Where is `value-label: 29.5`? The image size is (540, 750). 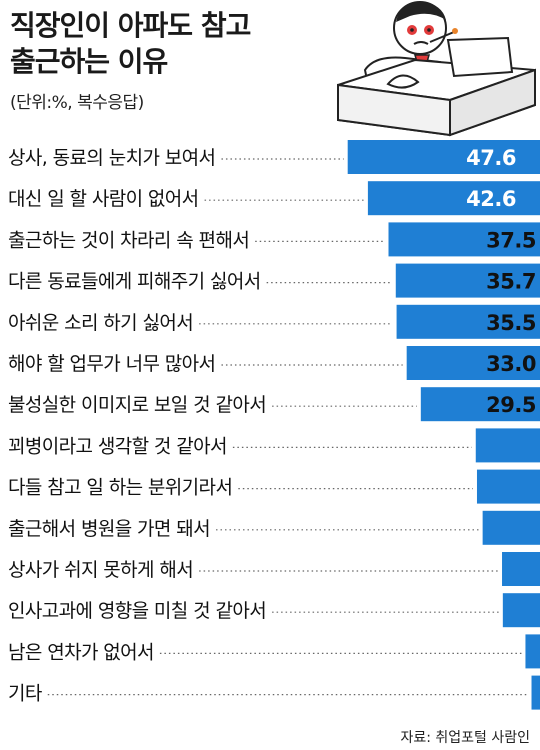
value-label: 29.5 is located at coordinates (511, 405).